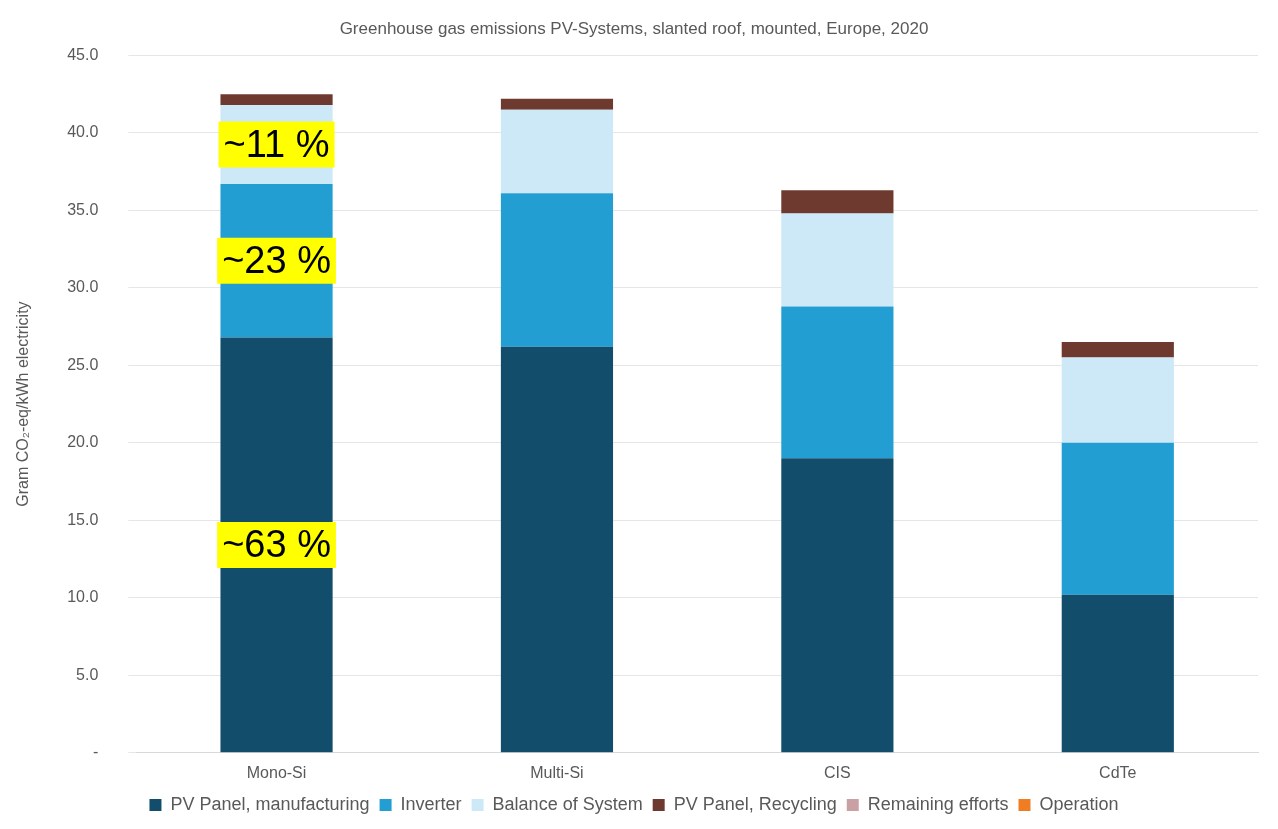 The height and width of the screenshot is (829, 1278). Describe the element at coordinates (83, 54) in the screenshot. I see `y-tick-label: 45.0` at that location.